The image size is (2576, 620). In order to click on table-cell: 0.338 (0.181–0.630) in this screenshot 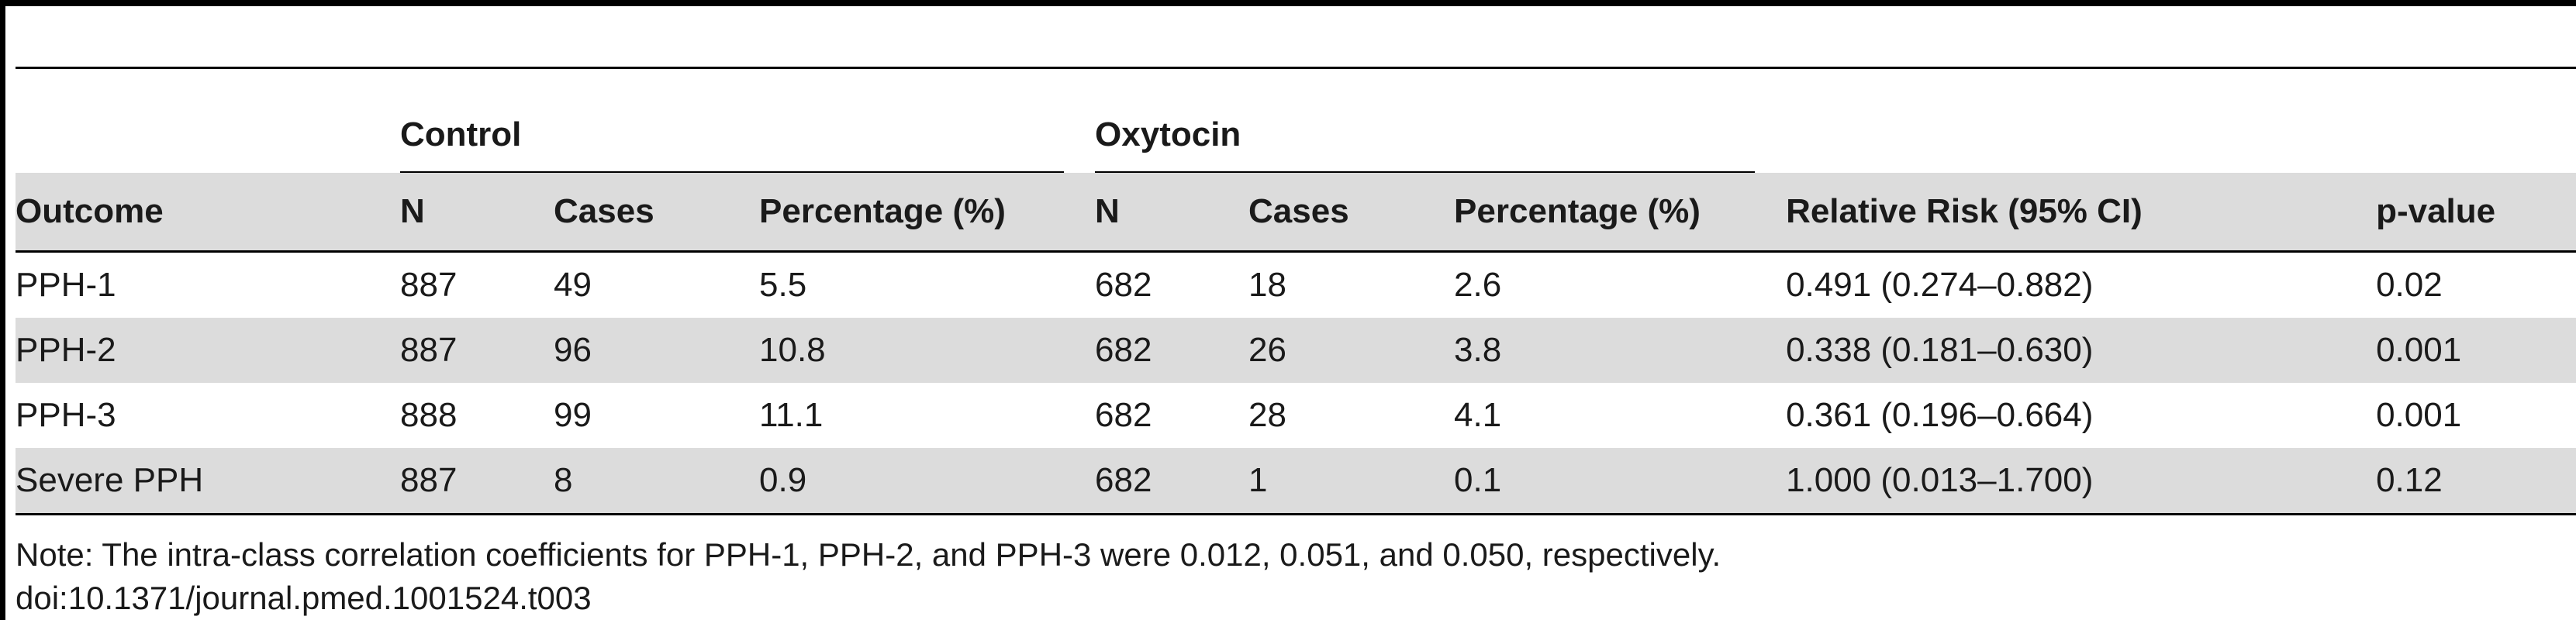, I will do `click(2082, 350)`.